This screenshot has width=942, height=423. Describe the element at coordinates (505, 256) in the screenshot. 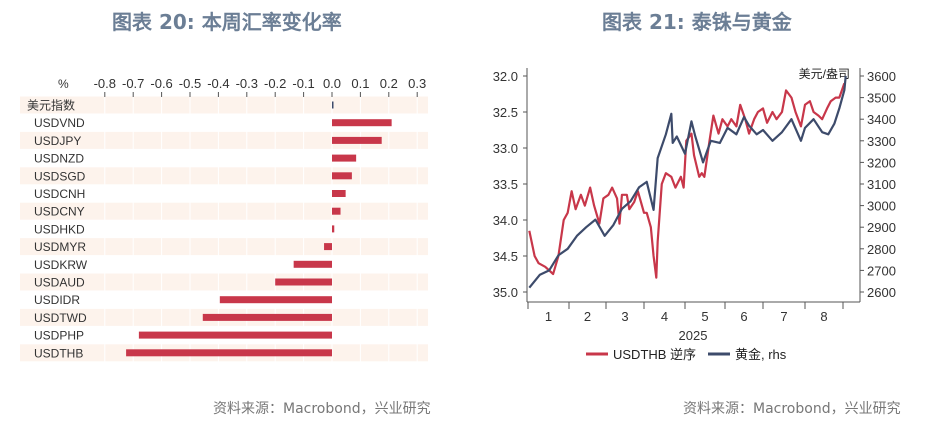

I see `y-left-tick-label: 34.5` at that location.